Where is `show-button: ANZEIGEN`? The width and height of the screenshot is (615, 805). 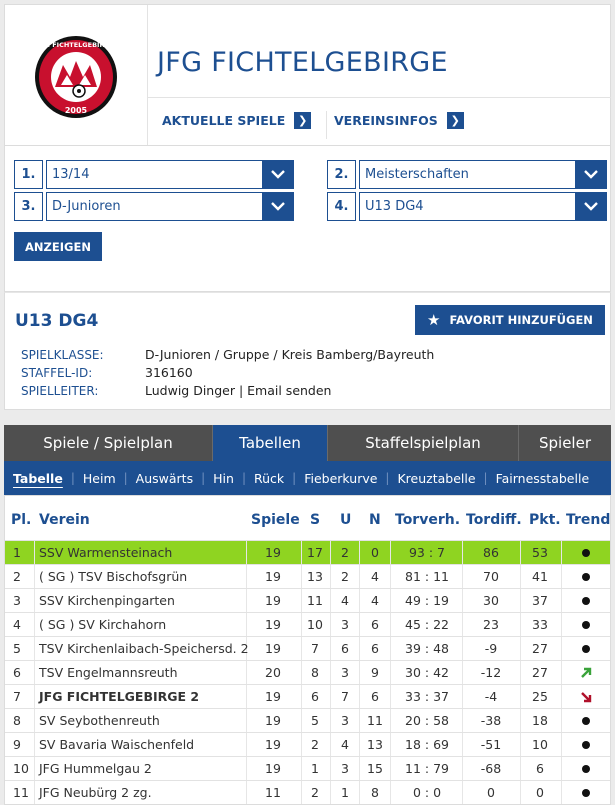 show-button: ANZEIGEN is located at coordinates (58, 246).